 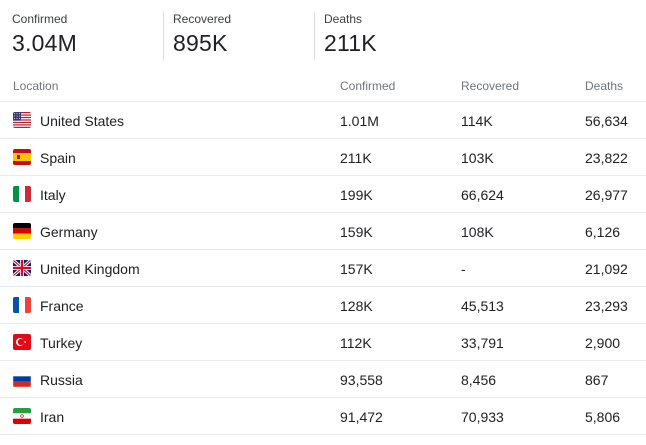 I want to click on table-row: United States 1.01M 114K 56,634, so click(x=323, y=120).